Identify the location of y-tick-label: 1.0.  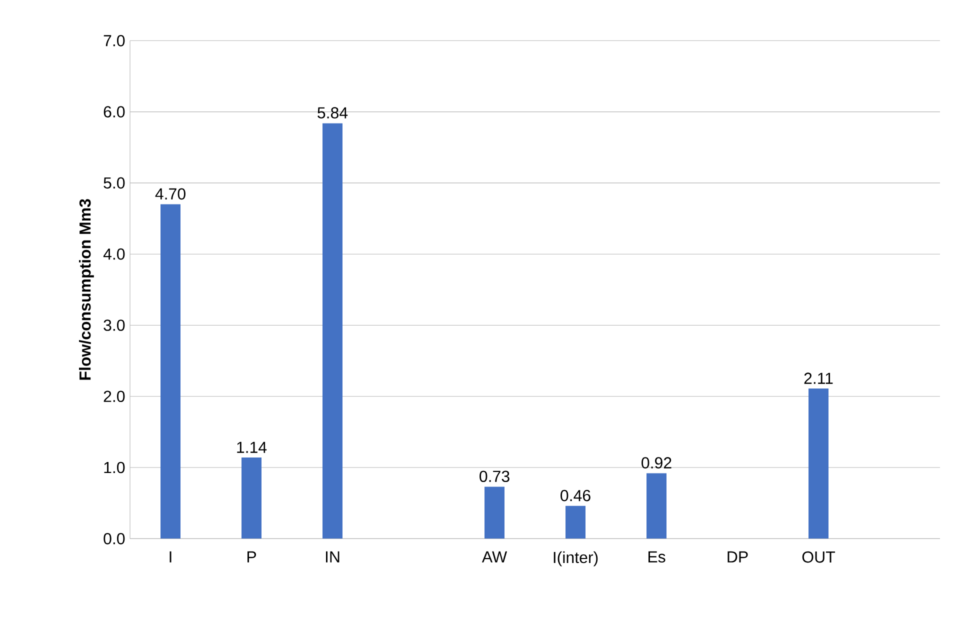
(114, 468).